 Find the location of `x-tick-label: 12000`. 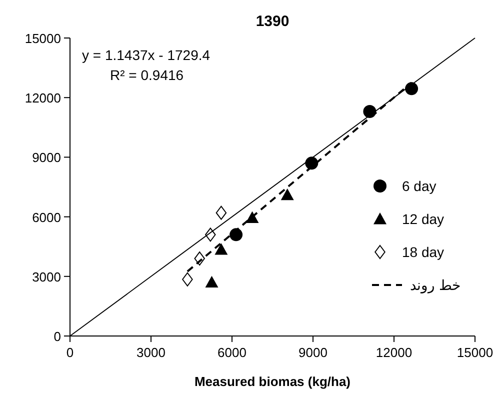

x-tick-label: 12000 is located at coordinates (394, 352).